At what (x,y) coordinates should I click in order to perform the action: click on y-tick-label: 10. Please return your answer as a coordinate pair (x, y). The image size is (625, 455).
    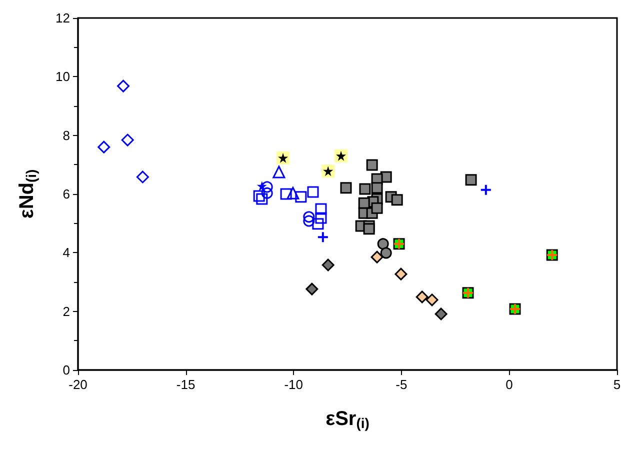
    Looking at the image, I should click on (63, 76).